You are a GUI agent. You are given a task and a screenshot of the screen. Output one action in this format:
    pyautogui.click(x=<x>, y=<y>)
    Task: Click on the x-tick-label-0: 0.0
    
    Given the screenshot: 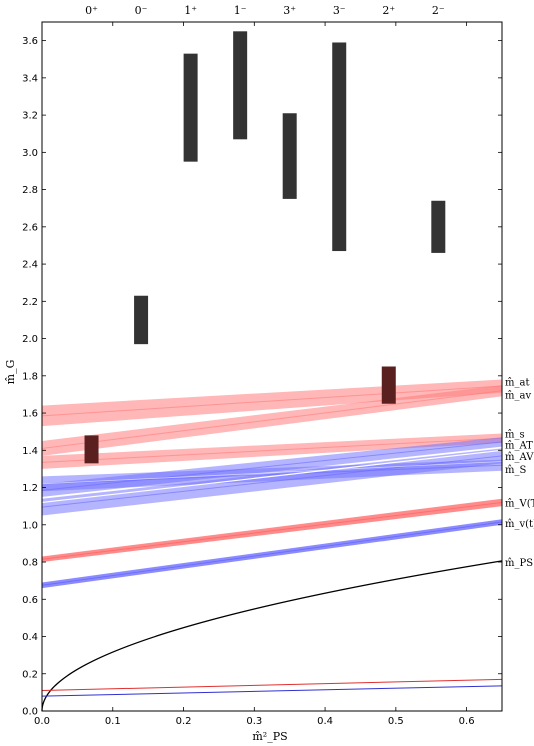 What is the action you would take?
    pyautogui.click(x=42, y=721)
    